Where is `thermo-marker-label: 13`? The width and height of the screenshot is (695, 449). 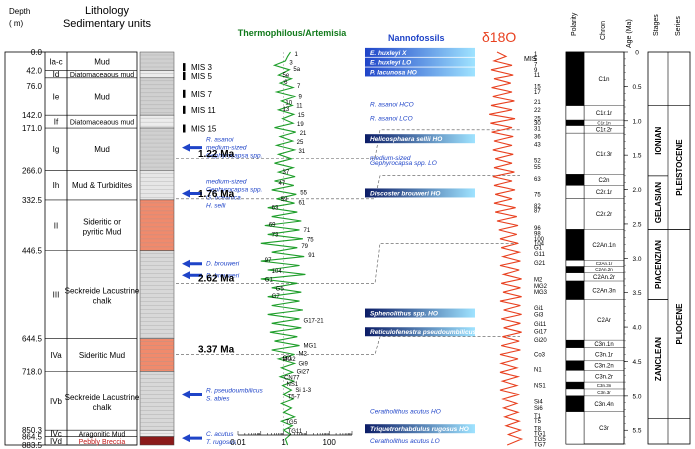 thermo-marker-label: 13 is located at coordinates (286, 110).